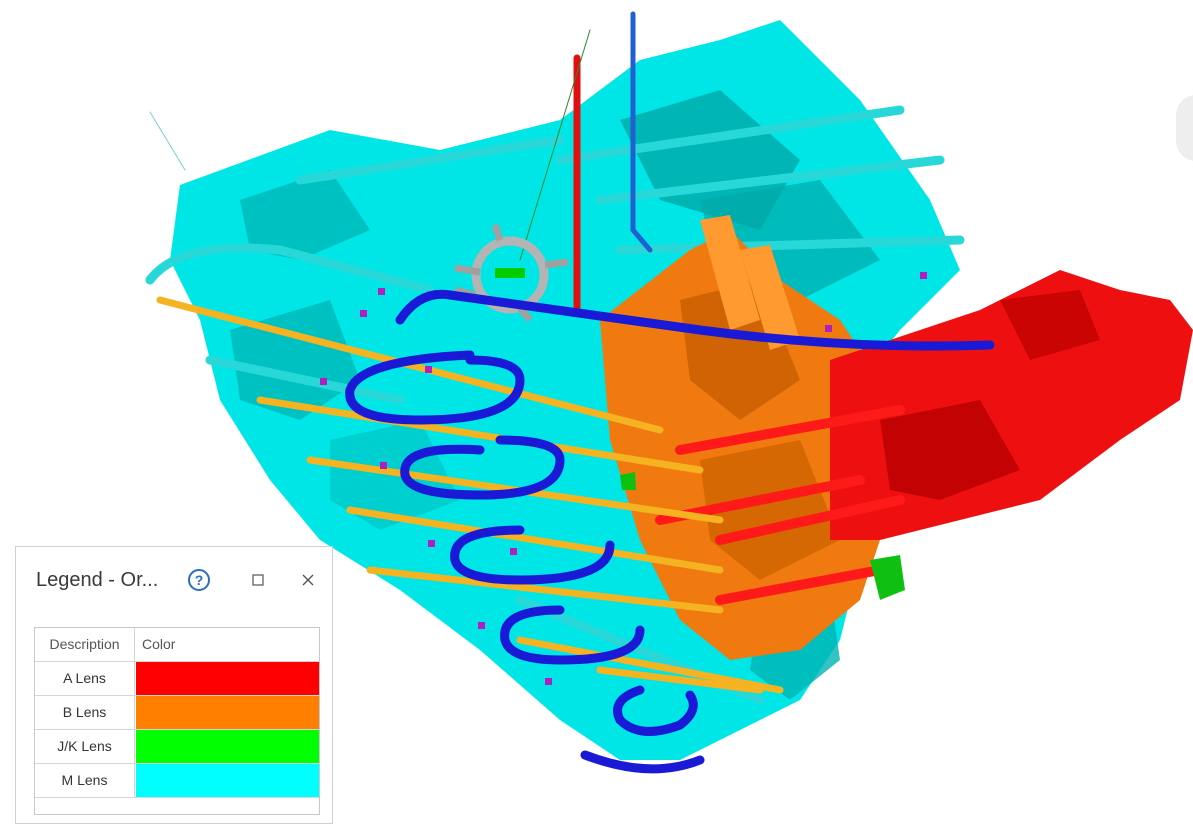  Describe the element at coordinates (159, 644) in the screenshot. I see `column-header-color: Color` at that location.